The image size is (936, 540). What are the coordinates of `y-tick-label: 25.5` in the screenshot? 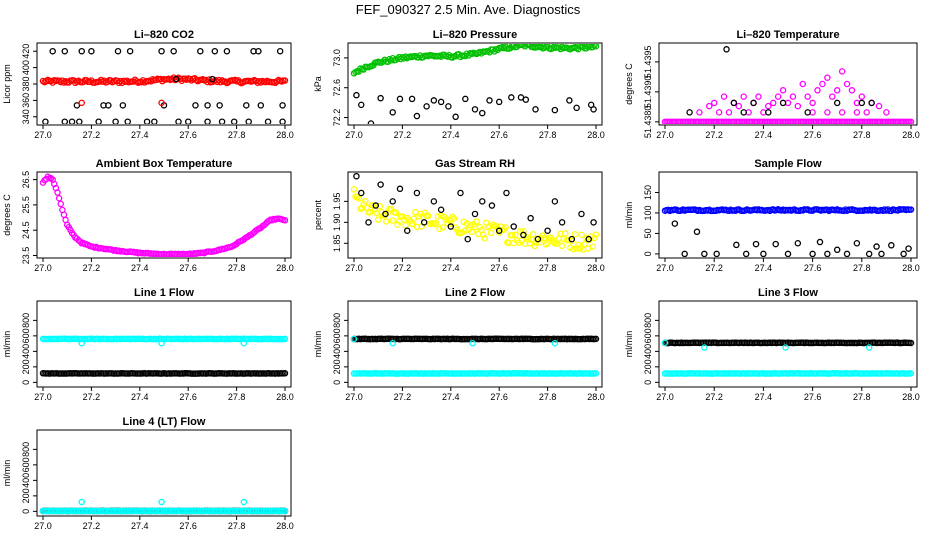 It's located at (26, 205).